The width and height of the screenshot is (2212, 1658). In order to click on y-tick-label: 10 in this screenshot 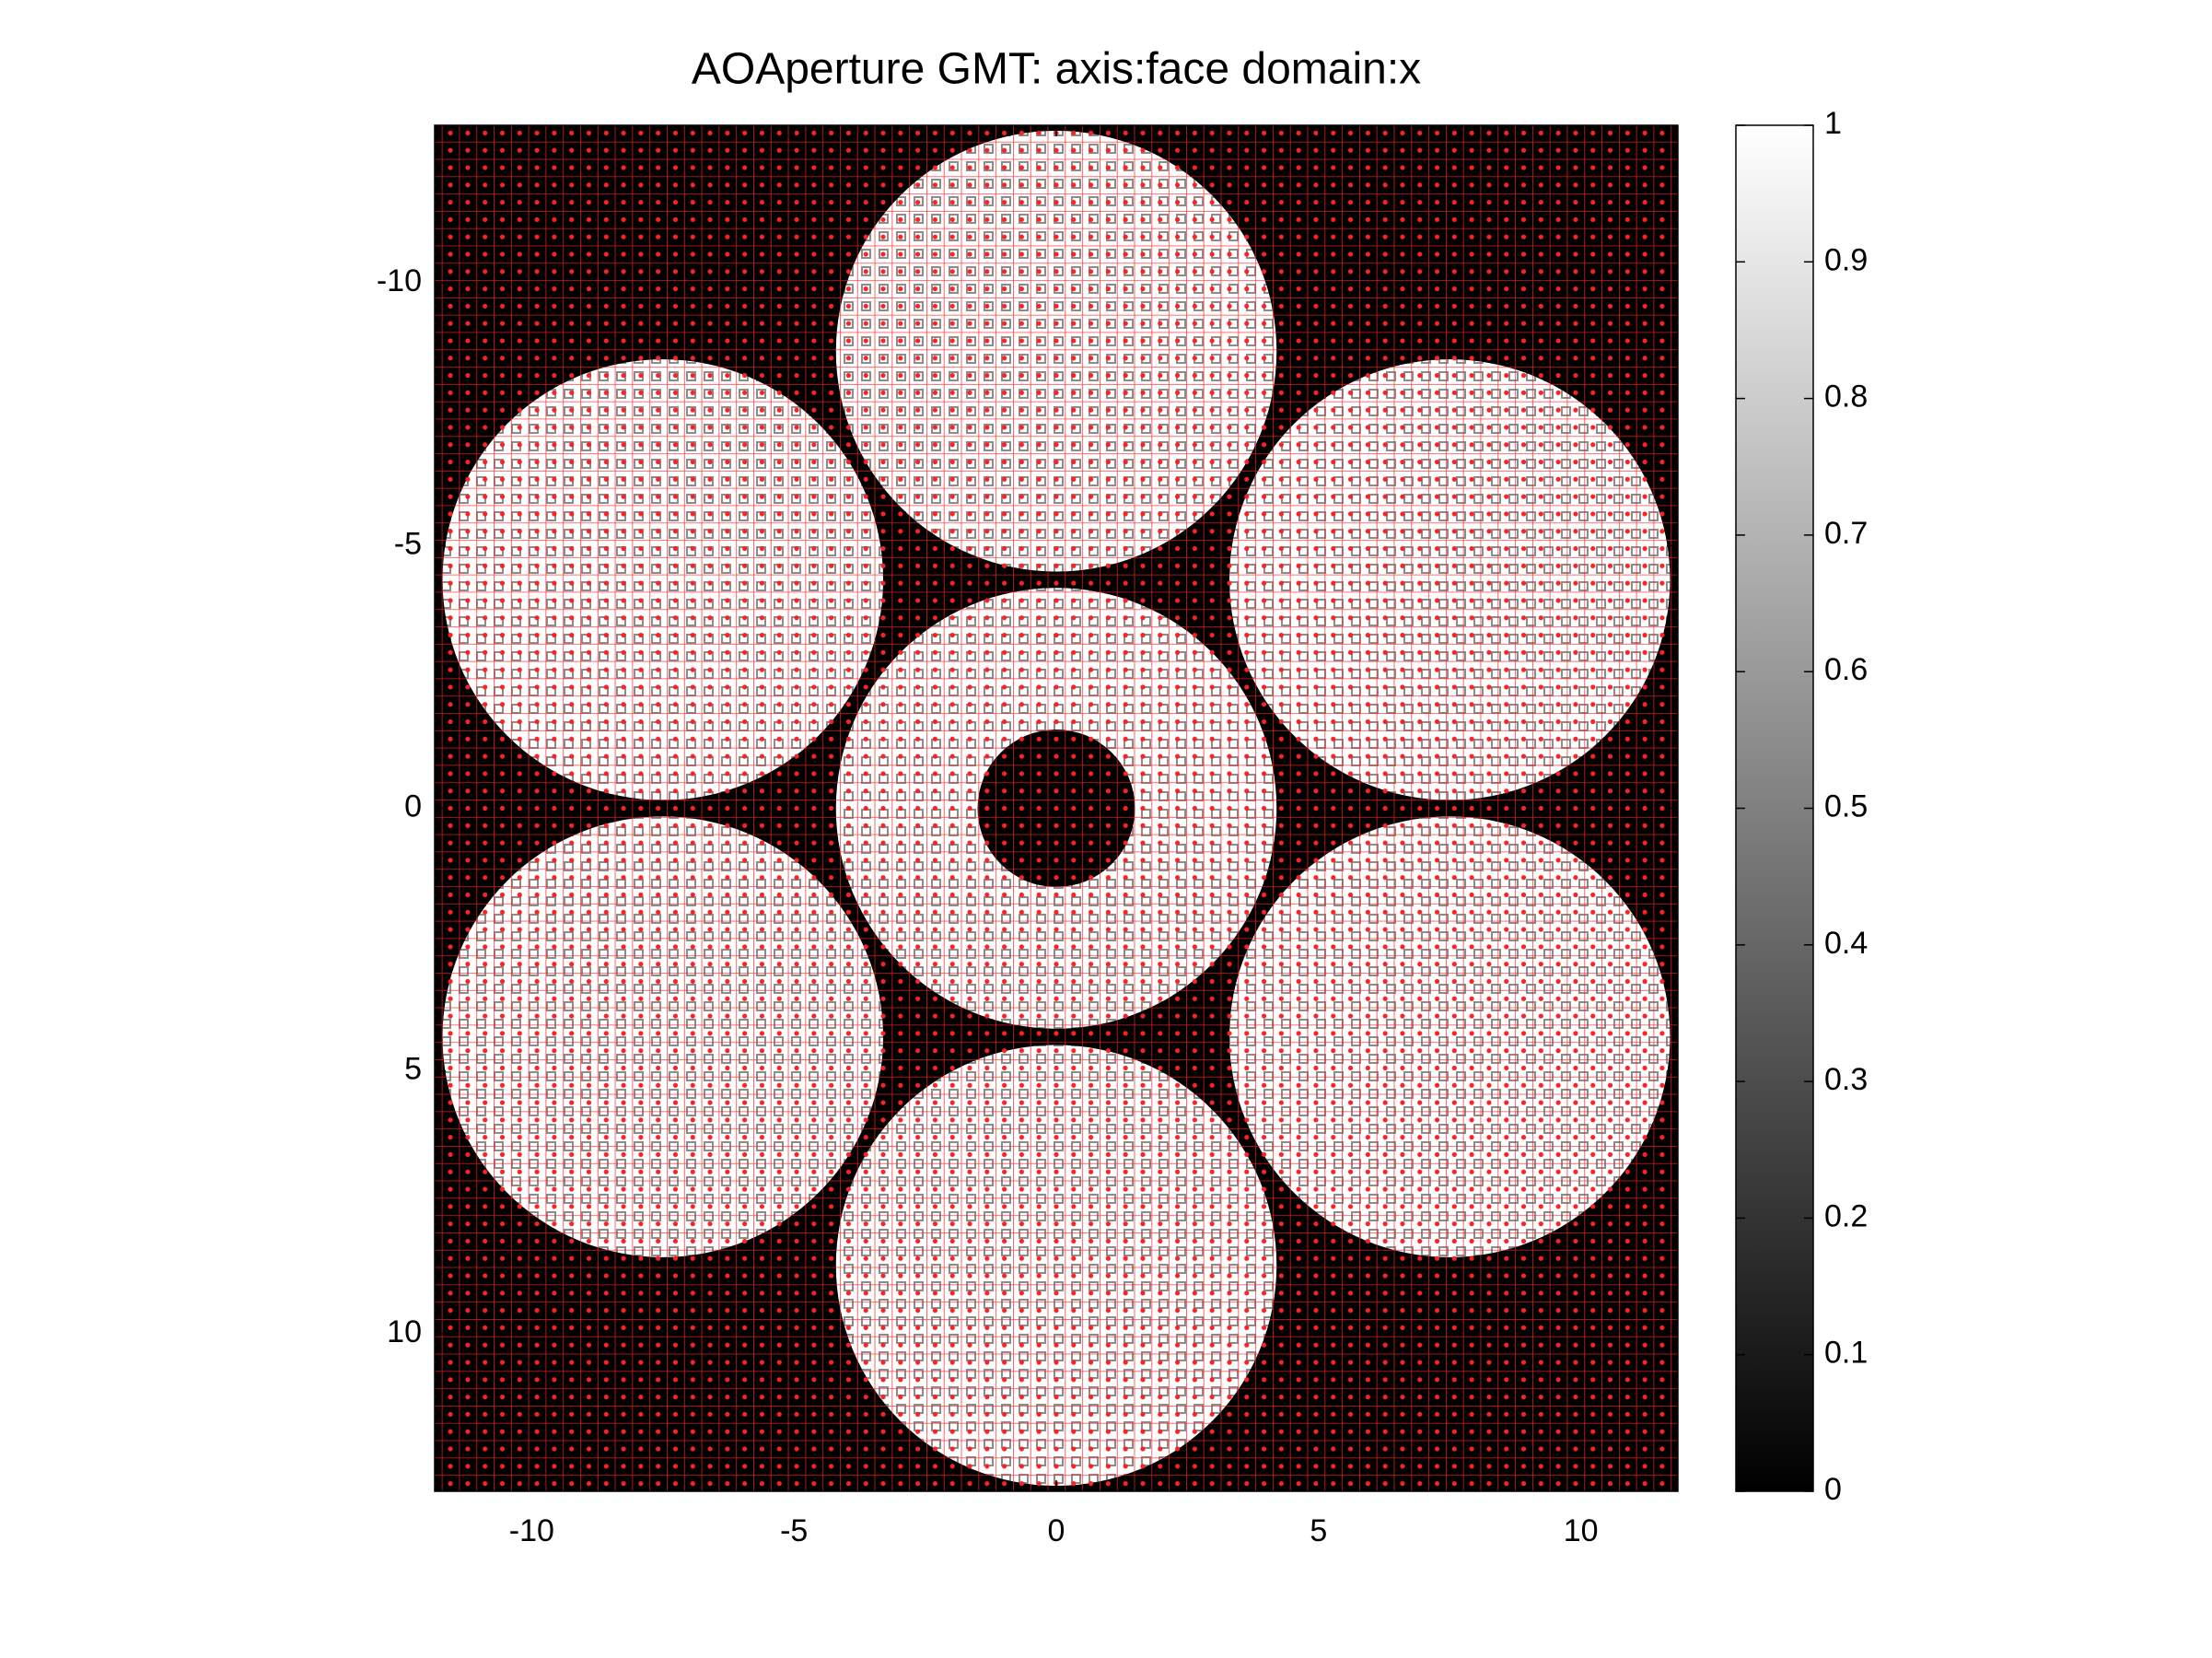, I will do `click(404, 1331)`.